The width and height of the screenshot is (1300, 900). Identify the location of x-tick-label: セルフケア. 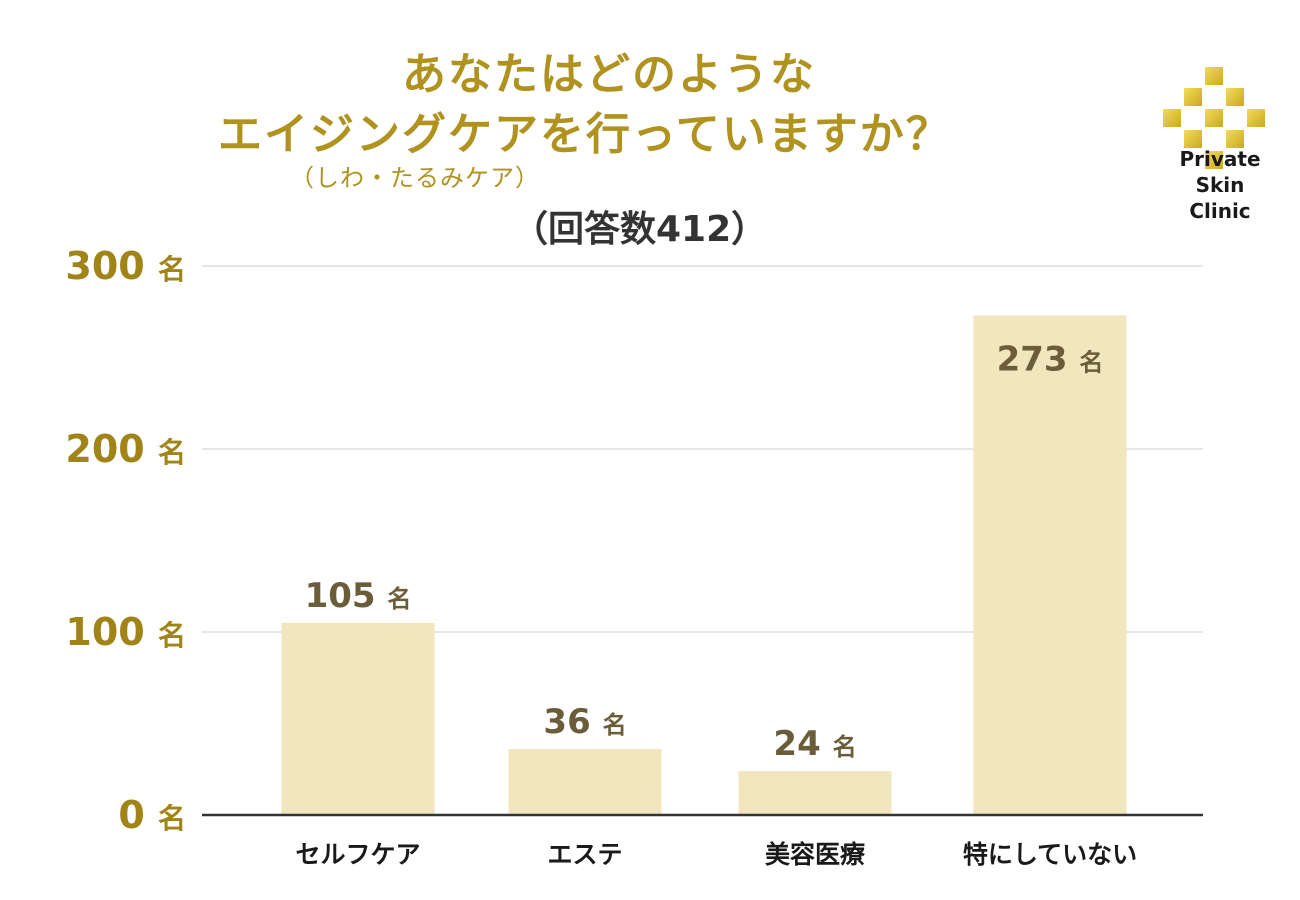
(357, 854).